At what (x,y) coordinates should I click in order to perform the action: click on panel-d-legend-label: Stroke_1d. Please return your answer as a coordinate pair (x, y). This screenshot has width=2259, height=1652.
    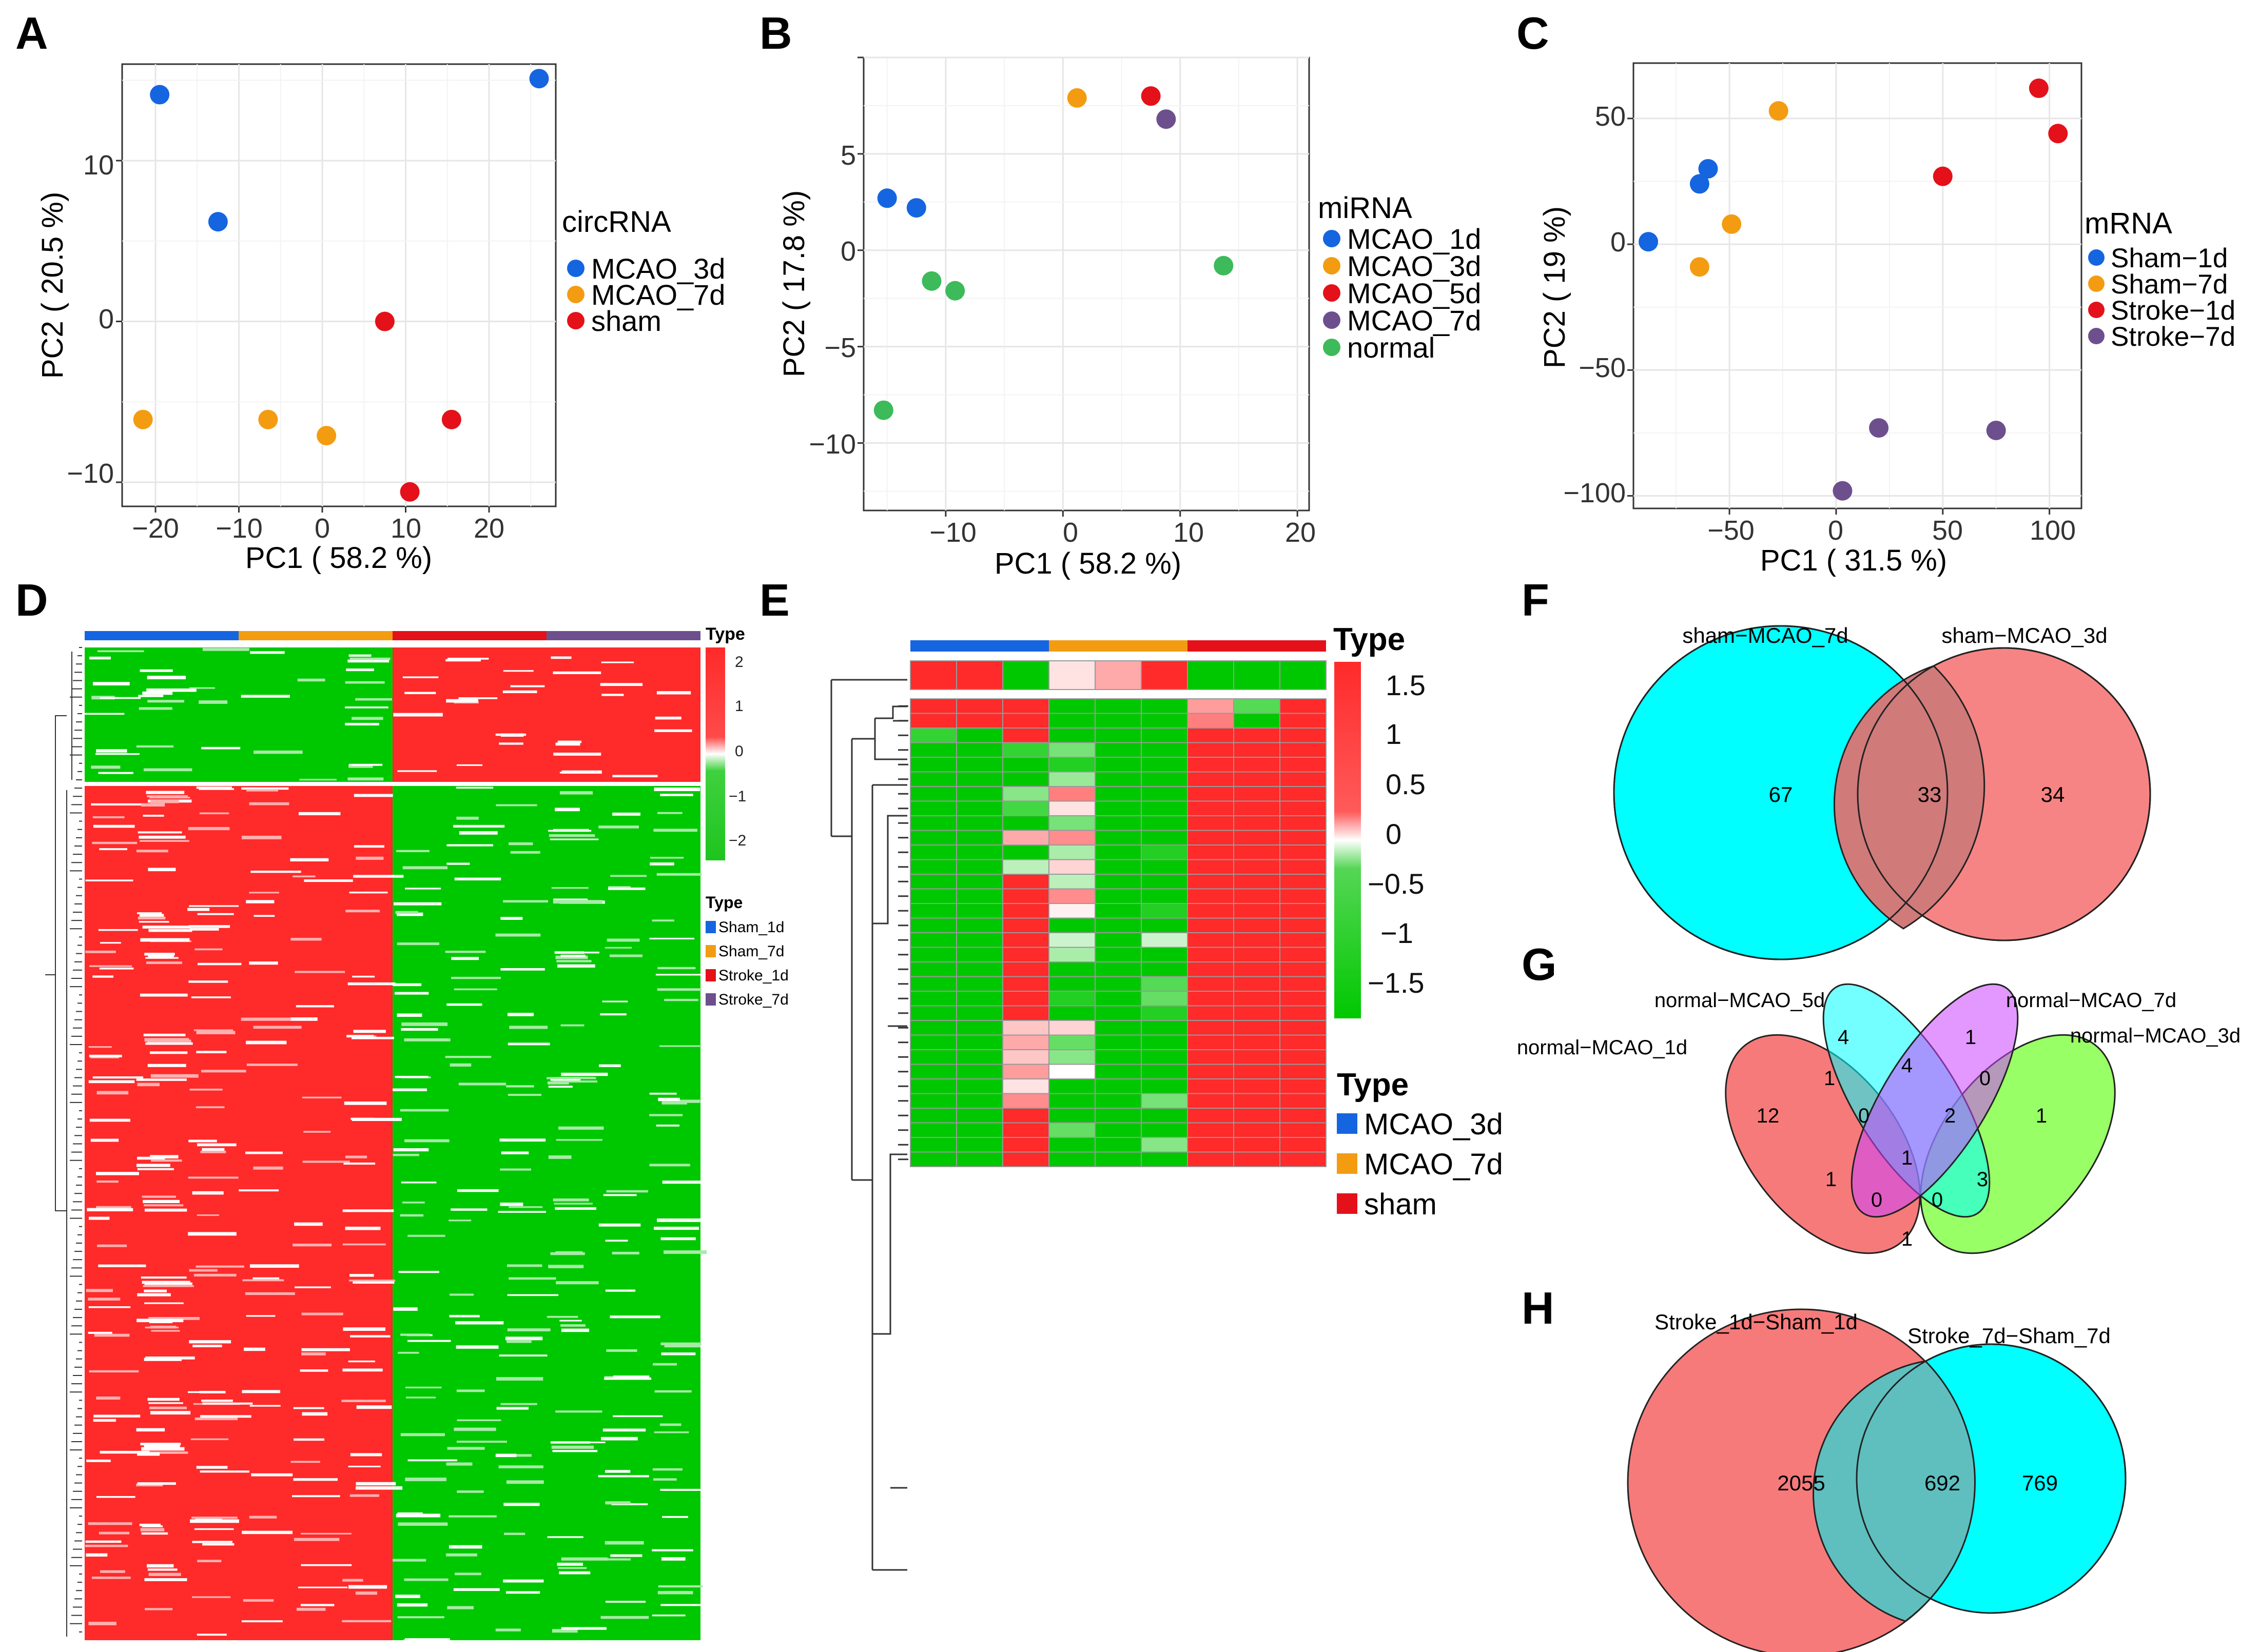
    Looking at the image, I should click on (753, 976).